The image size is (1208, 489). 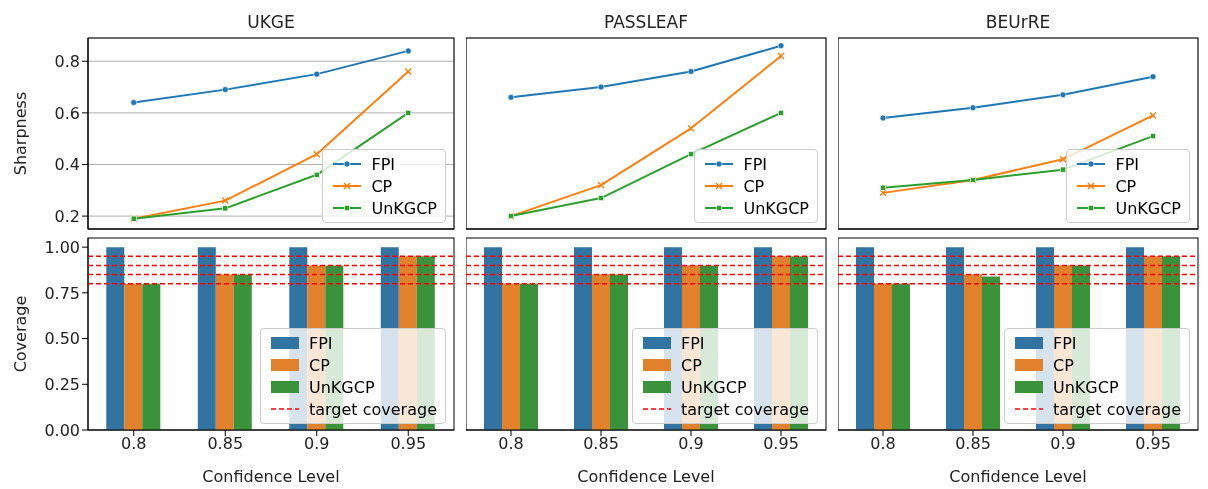 What do you see at coordinates (62, 430) in the screenshot?
I see `y-tick-label: 0.00` at bounding box center [62, 430].